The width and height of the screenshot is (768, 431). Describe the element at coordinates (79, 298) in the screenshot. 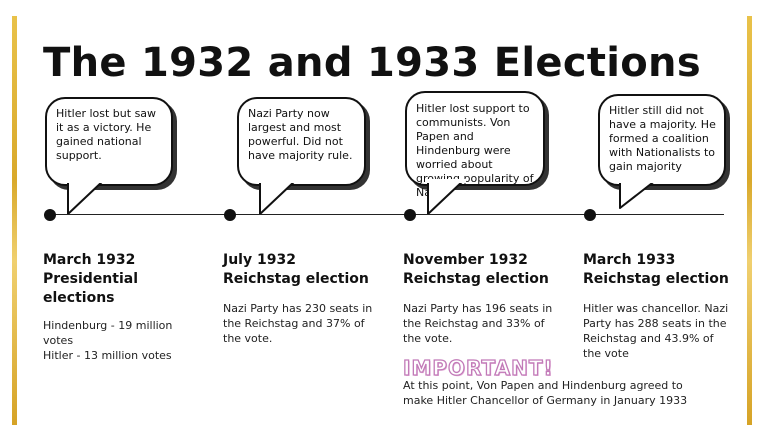

I see `heading-type-cont: elections` at that location.